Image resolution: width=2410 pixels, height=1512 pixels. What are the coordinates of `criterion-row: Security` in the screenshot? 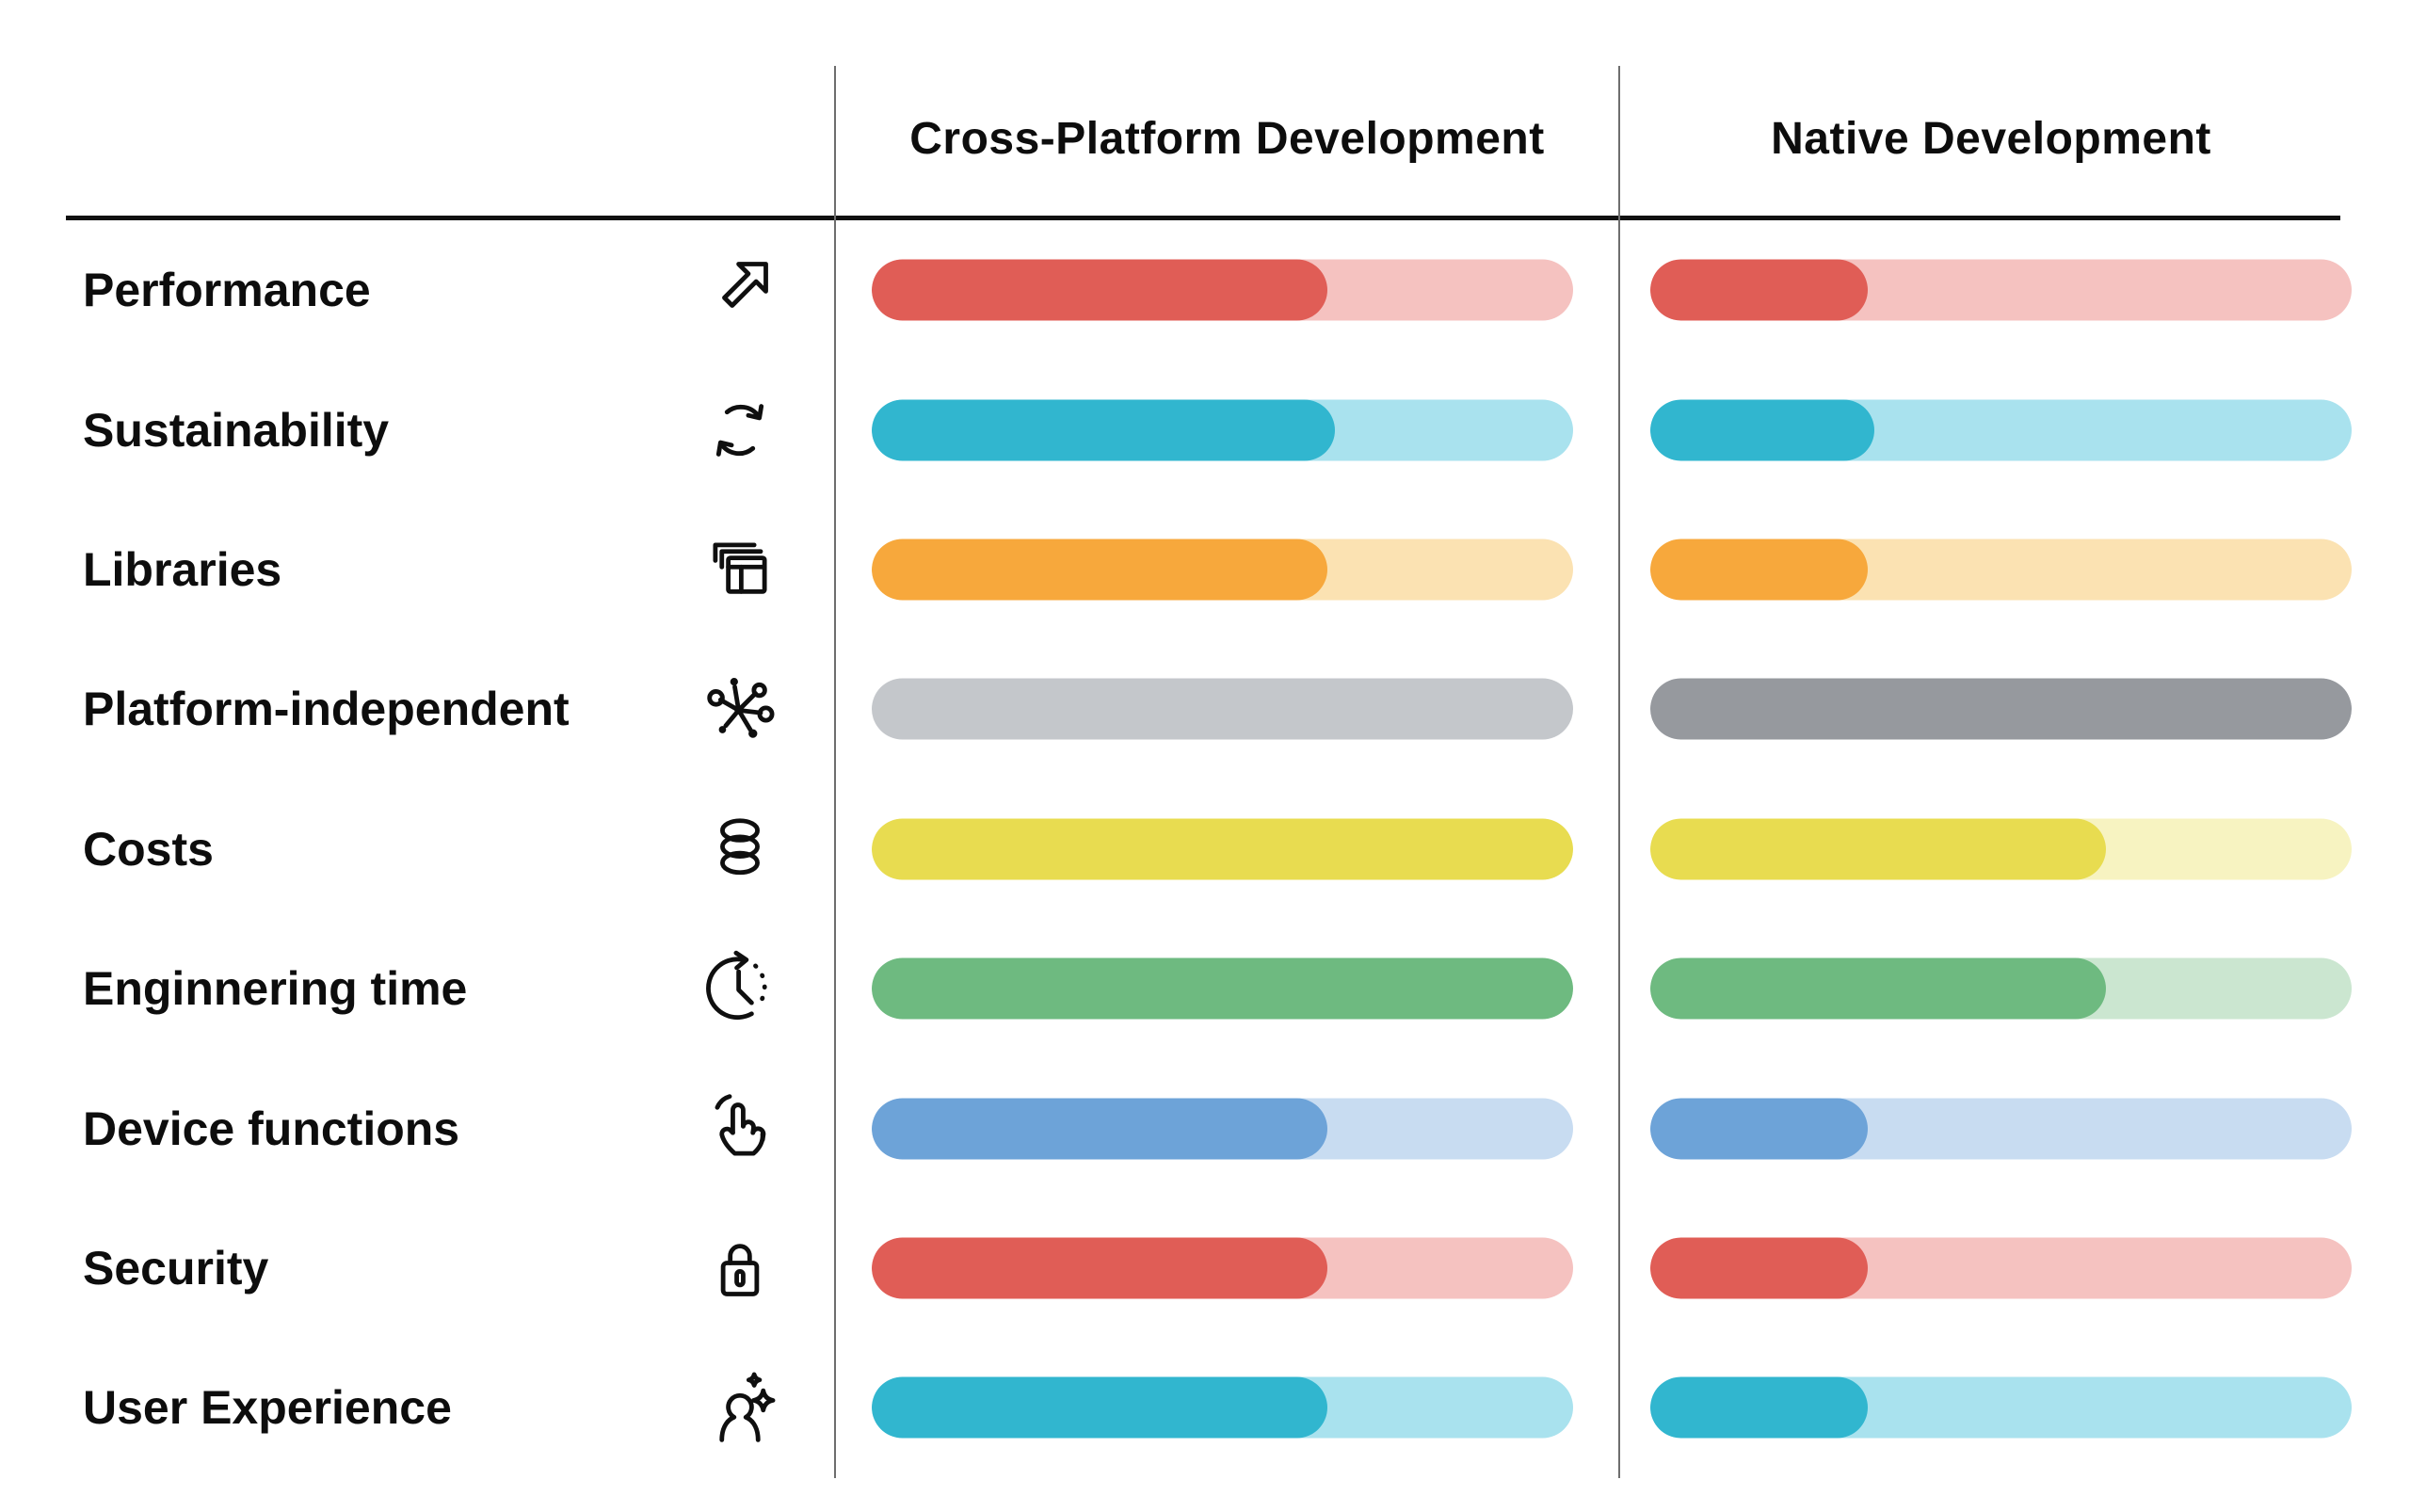 It's located at (1205, 1268).